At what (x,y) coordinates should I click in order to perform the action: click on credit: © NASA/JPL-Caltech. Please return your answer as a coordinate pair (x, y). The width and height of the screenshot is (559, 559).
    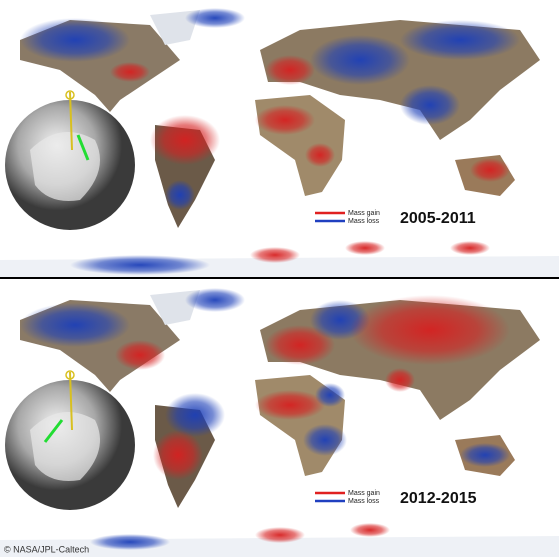
    Looking at the image, I should click on (46, 549).